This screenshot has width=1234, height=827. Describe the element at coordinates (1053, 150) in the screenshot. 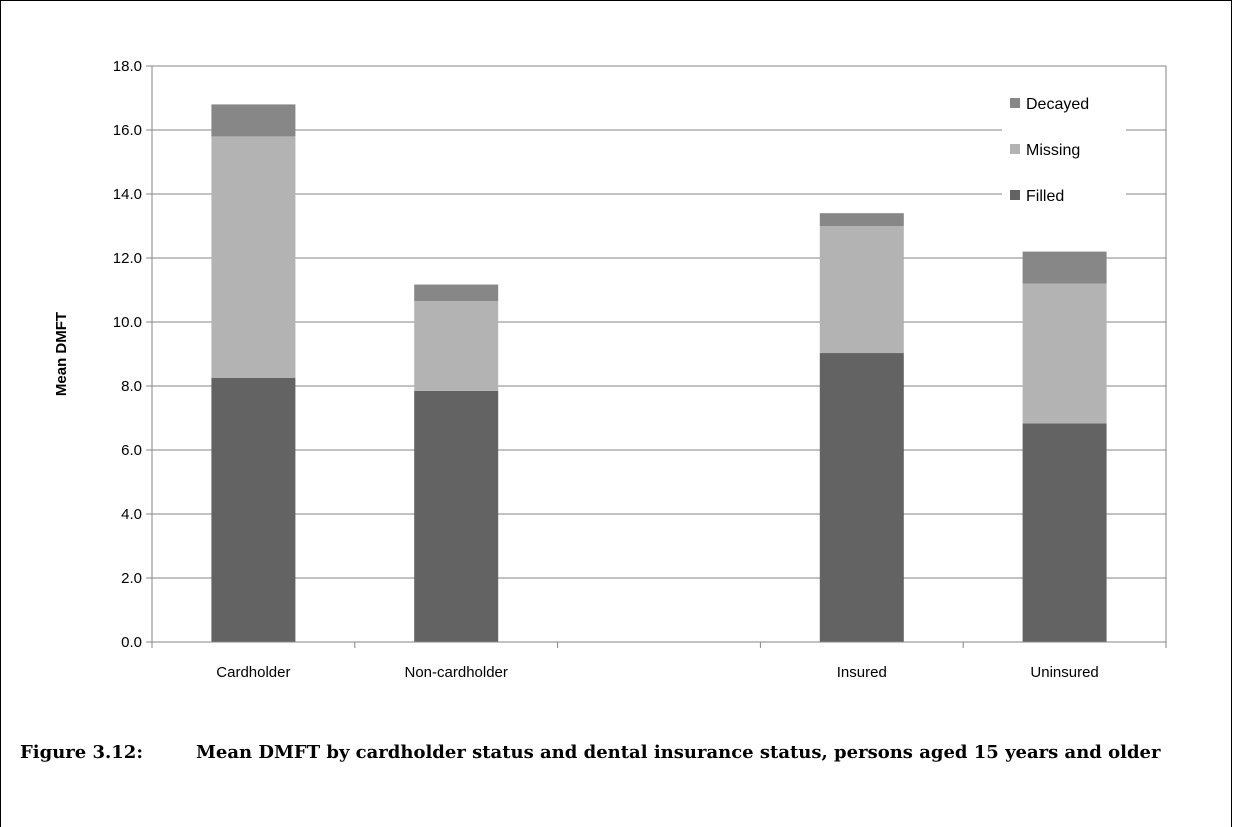

I see `legend-label-missing: Missing` at that location.